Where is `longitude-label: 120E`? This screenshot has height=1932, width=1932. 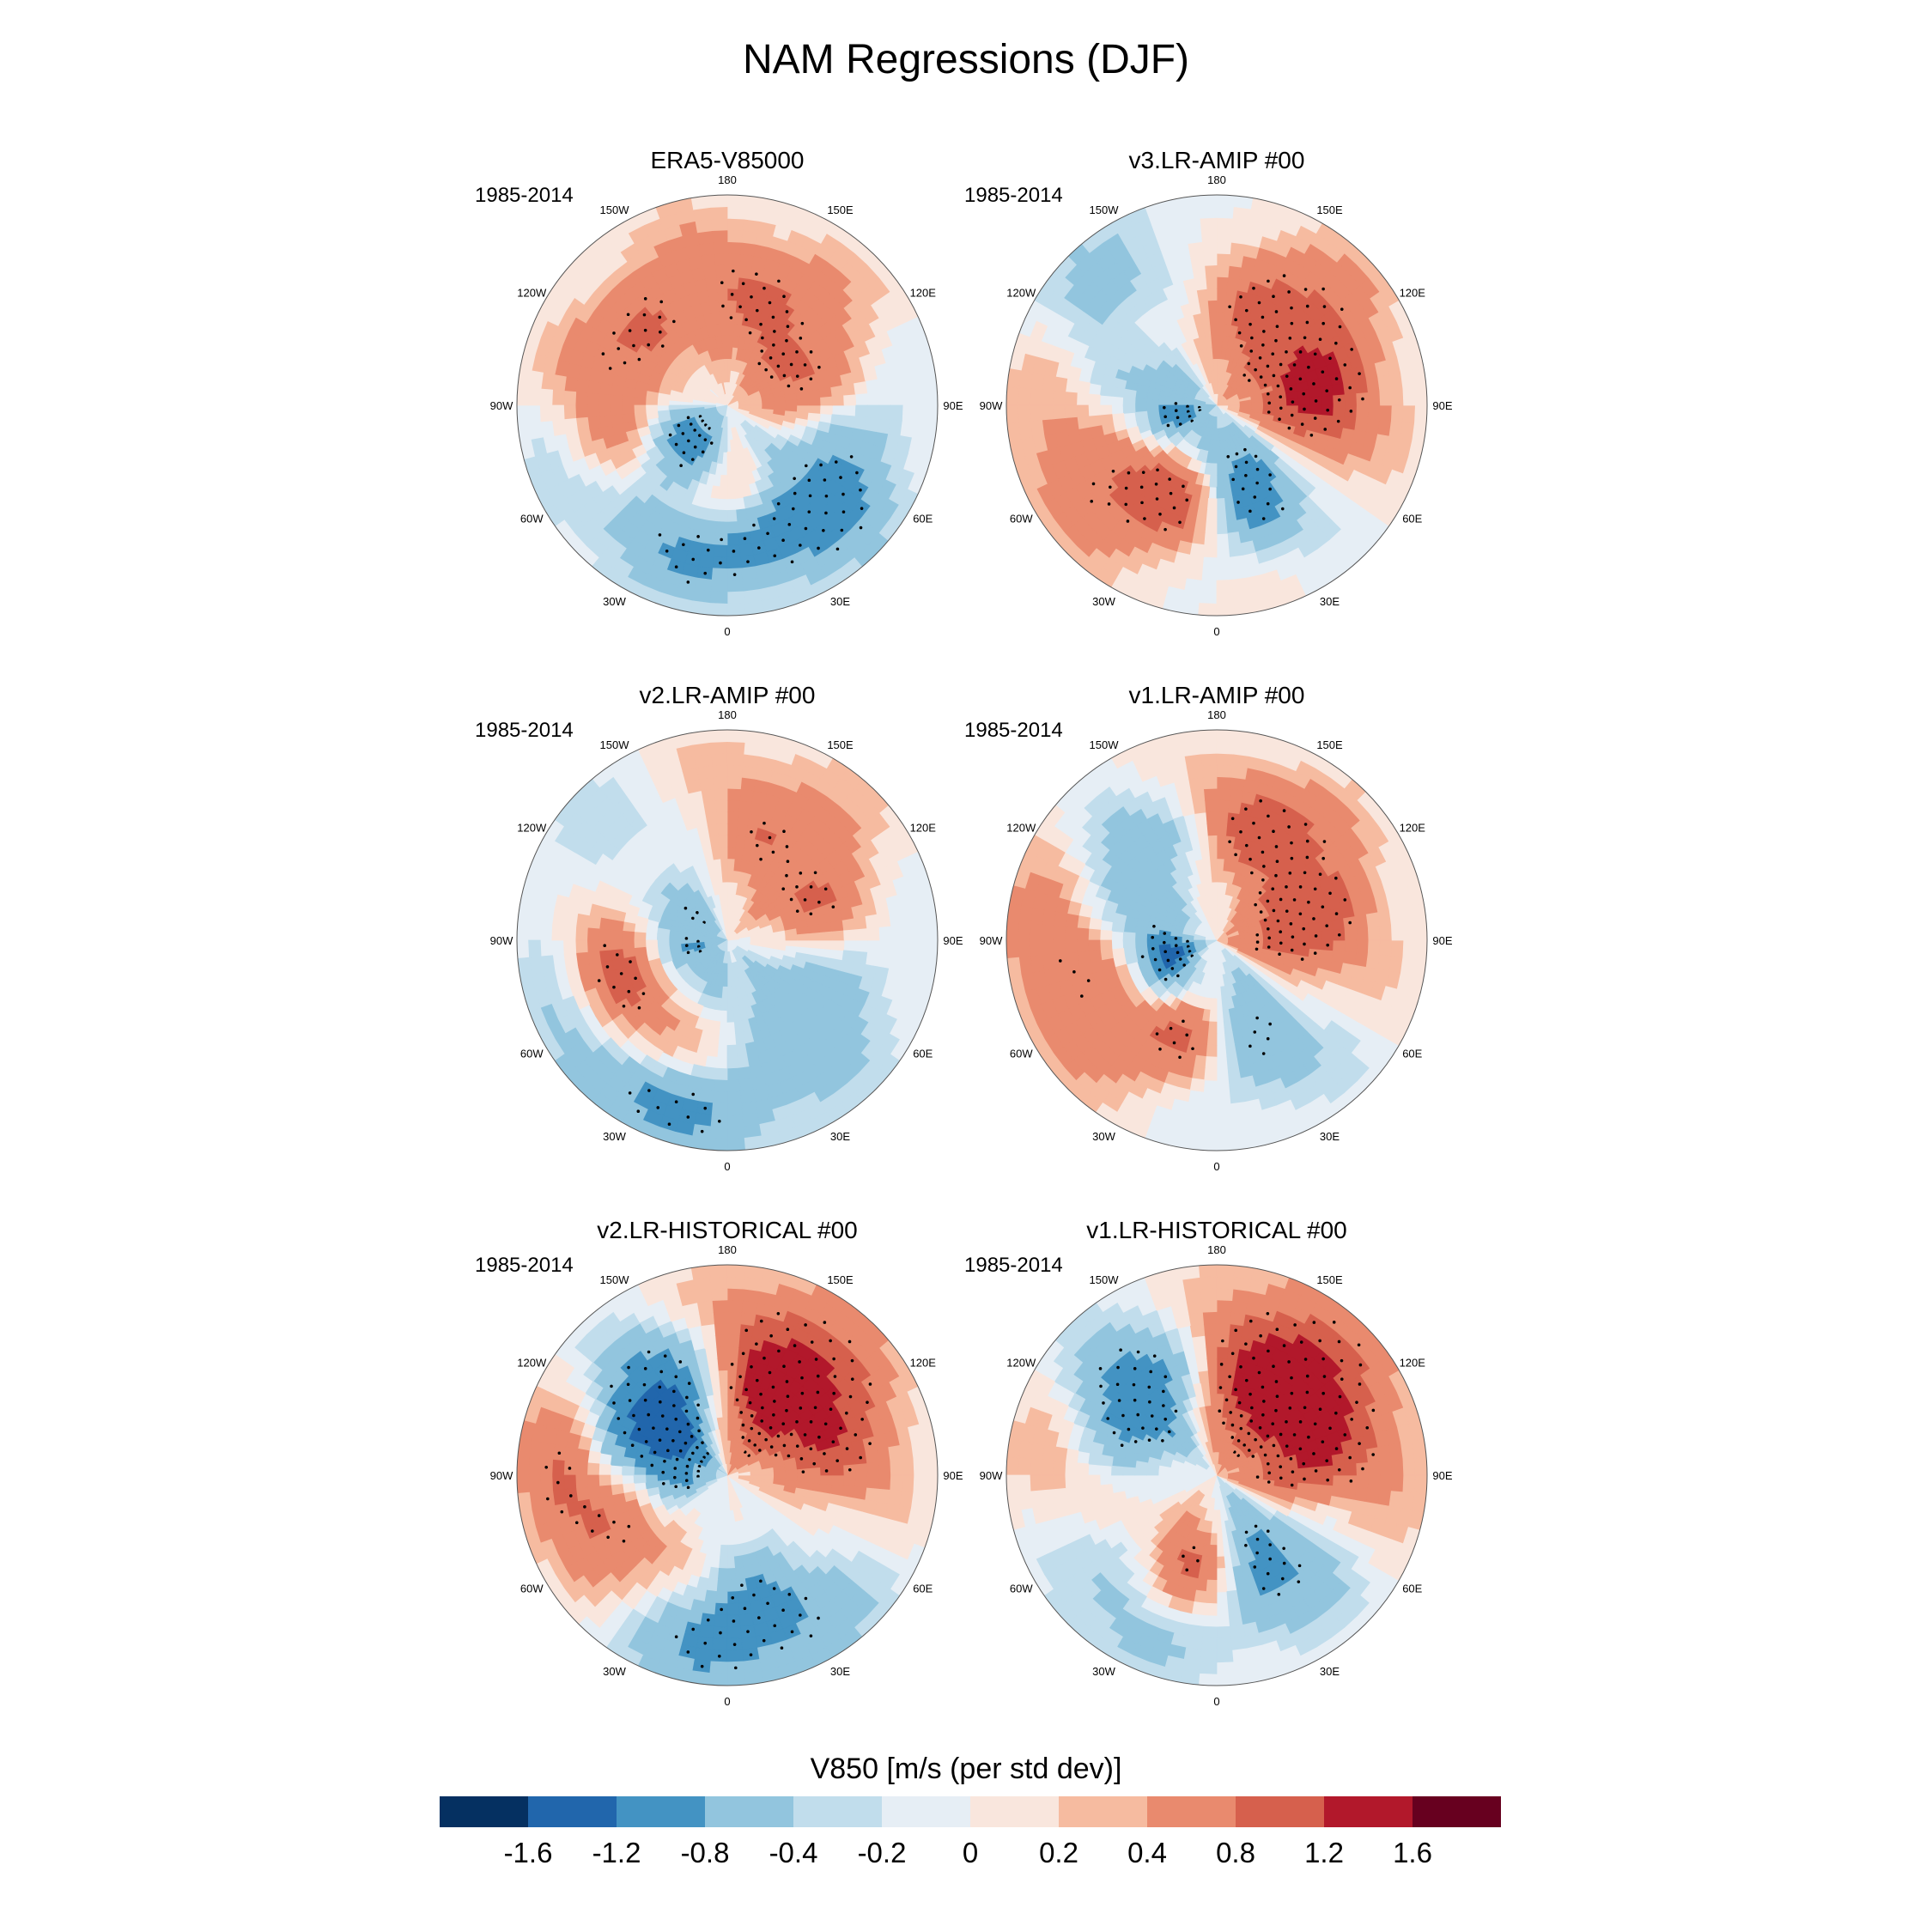 longitude-label: 120E is located at coordinates (924, 828).